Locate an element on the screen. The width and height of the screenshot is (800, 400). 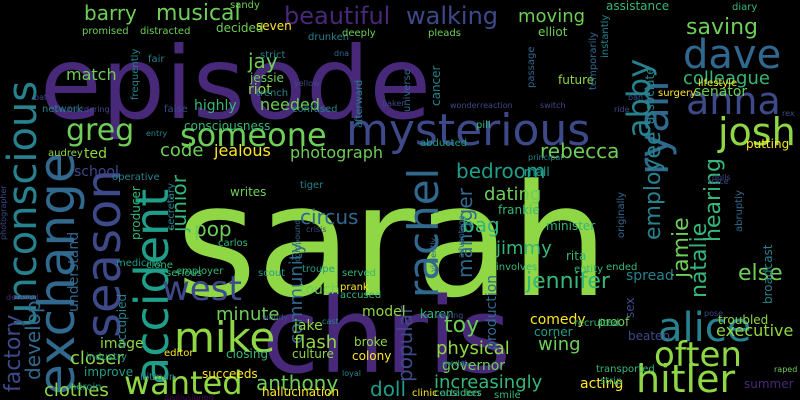
word-clone: clone is located at coordinates (159, 265).